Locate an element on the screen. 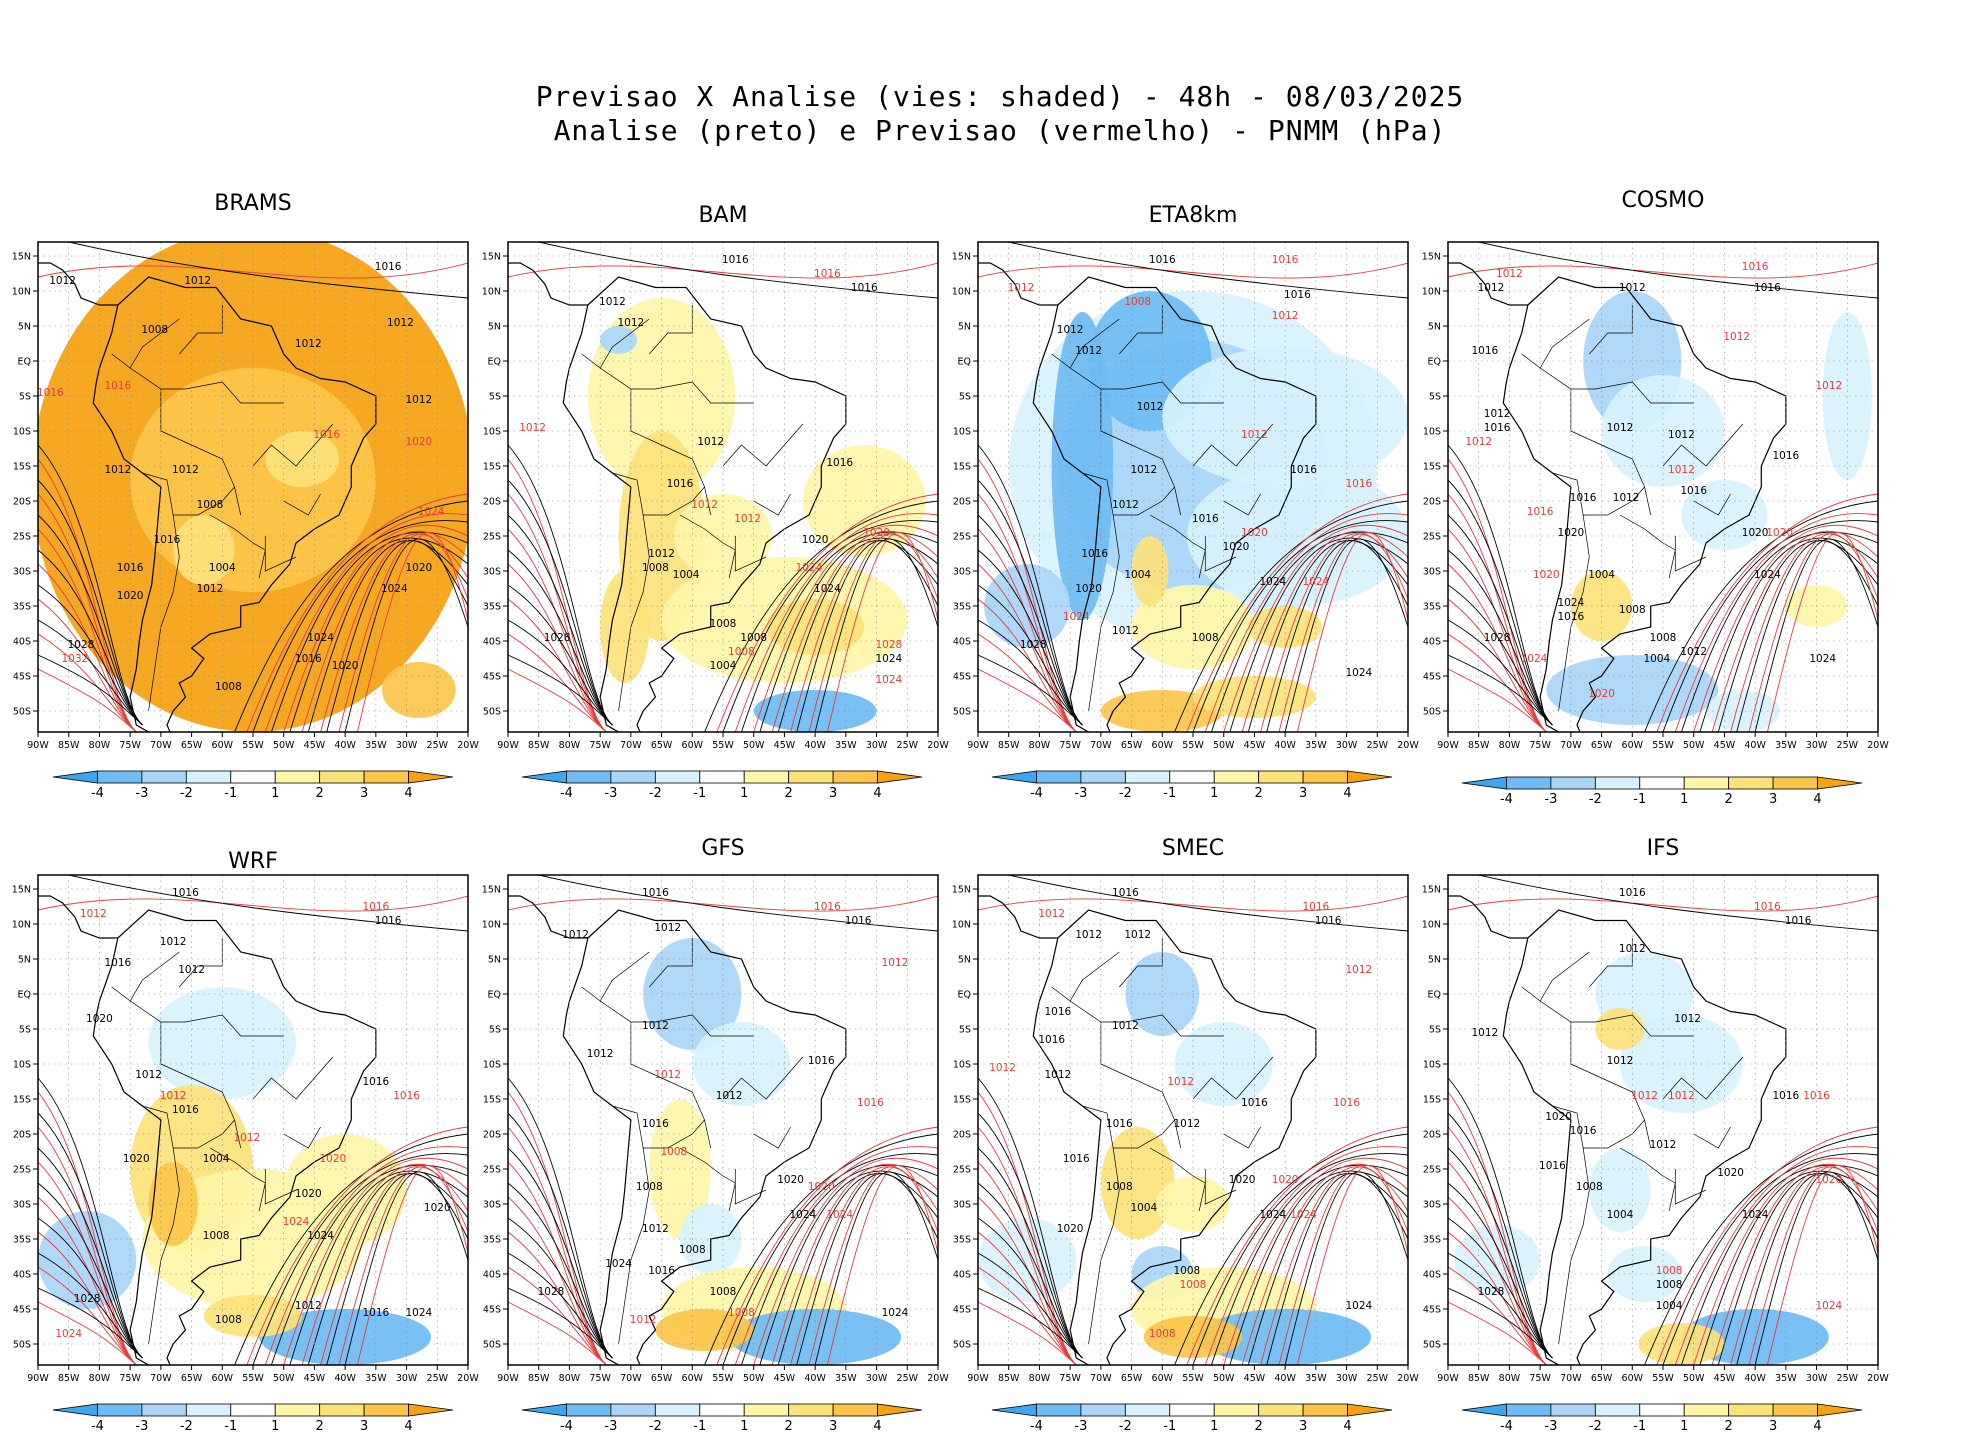 This screenshot has height=1436, width=1964. colorbar-label: -1 is located at coordinates (230, 1426).